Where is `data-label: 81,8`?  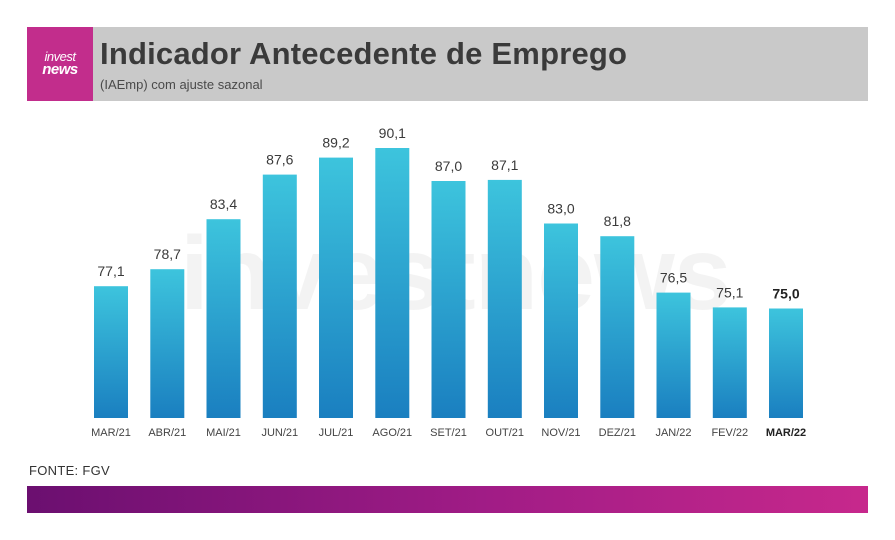
data-label: 81,8 is located at coordinates (617, 221).